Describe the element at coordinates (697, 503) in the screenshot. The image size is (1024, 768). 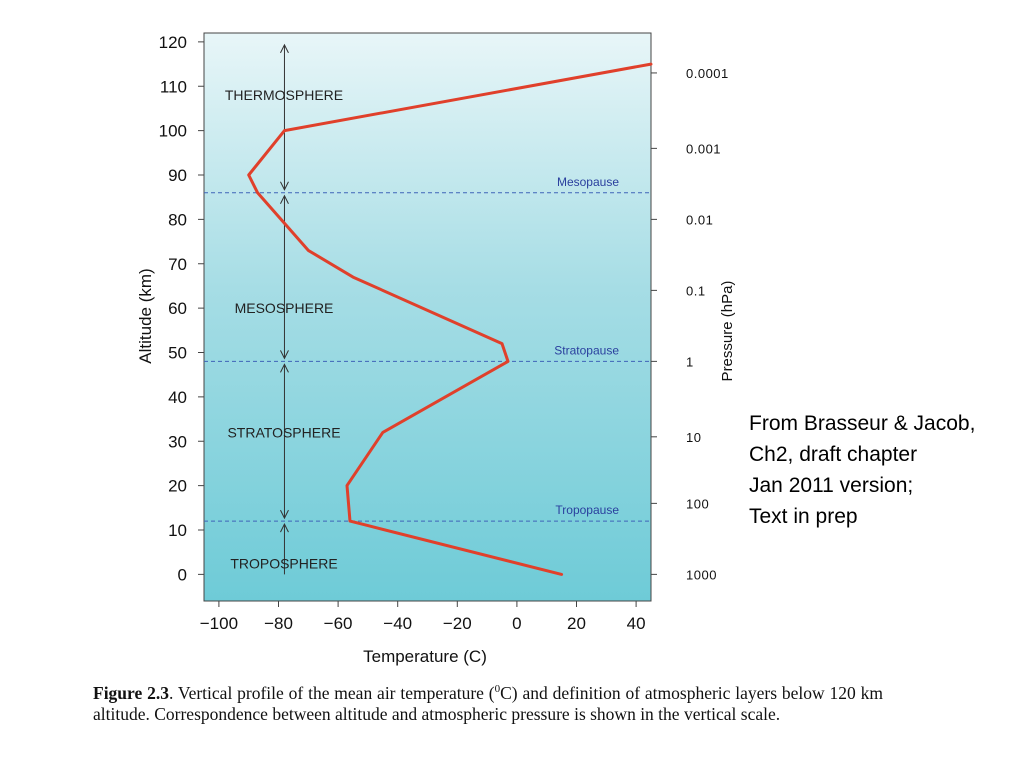
I see `pressure-tick-label: 100` at that location.